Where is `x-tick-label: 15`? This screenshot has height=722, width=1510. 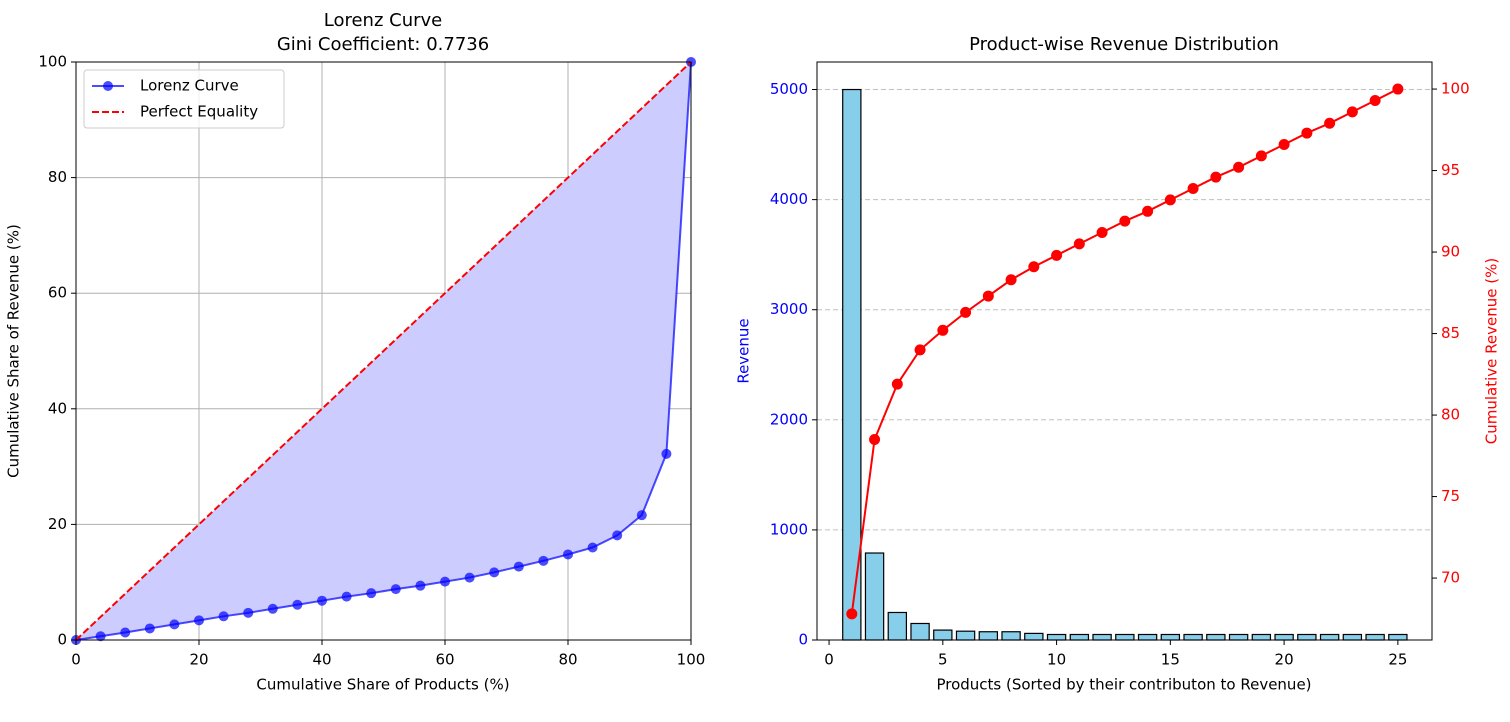 x-tick-label: 15 is located at coordinates (1170, 660).